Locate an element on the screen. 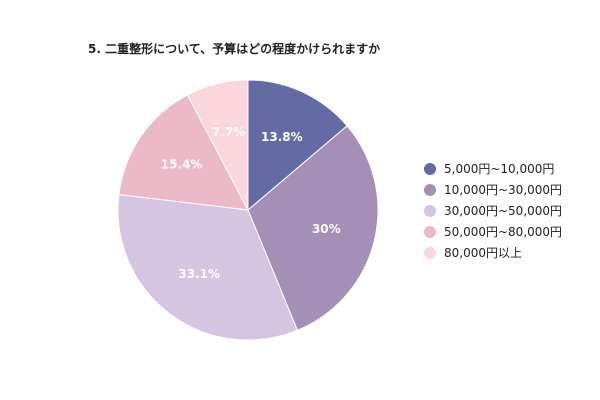  legend-label: 50,000円~80,000円 is located at coordinates (503, 232).